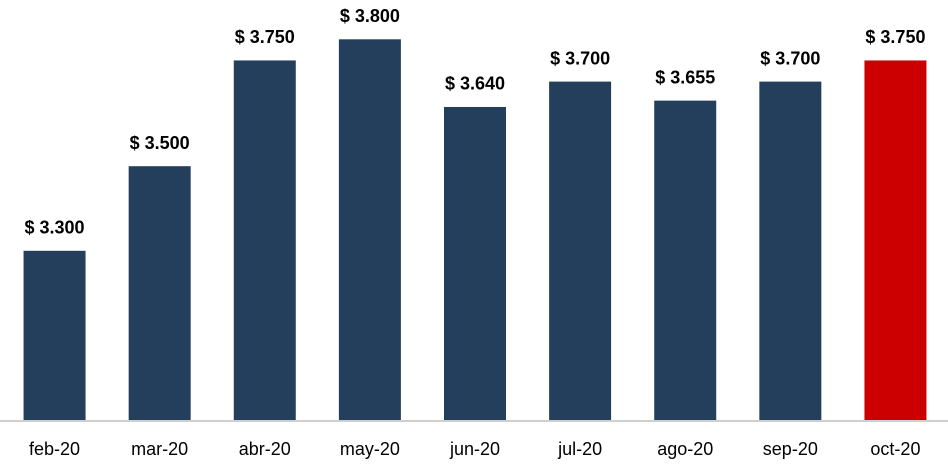 The height and width of the screenshot is (466, 948). I want to click on value-label: $ 3.800, so click(370, 16).